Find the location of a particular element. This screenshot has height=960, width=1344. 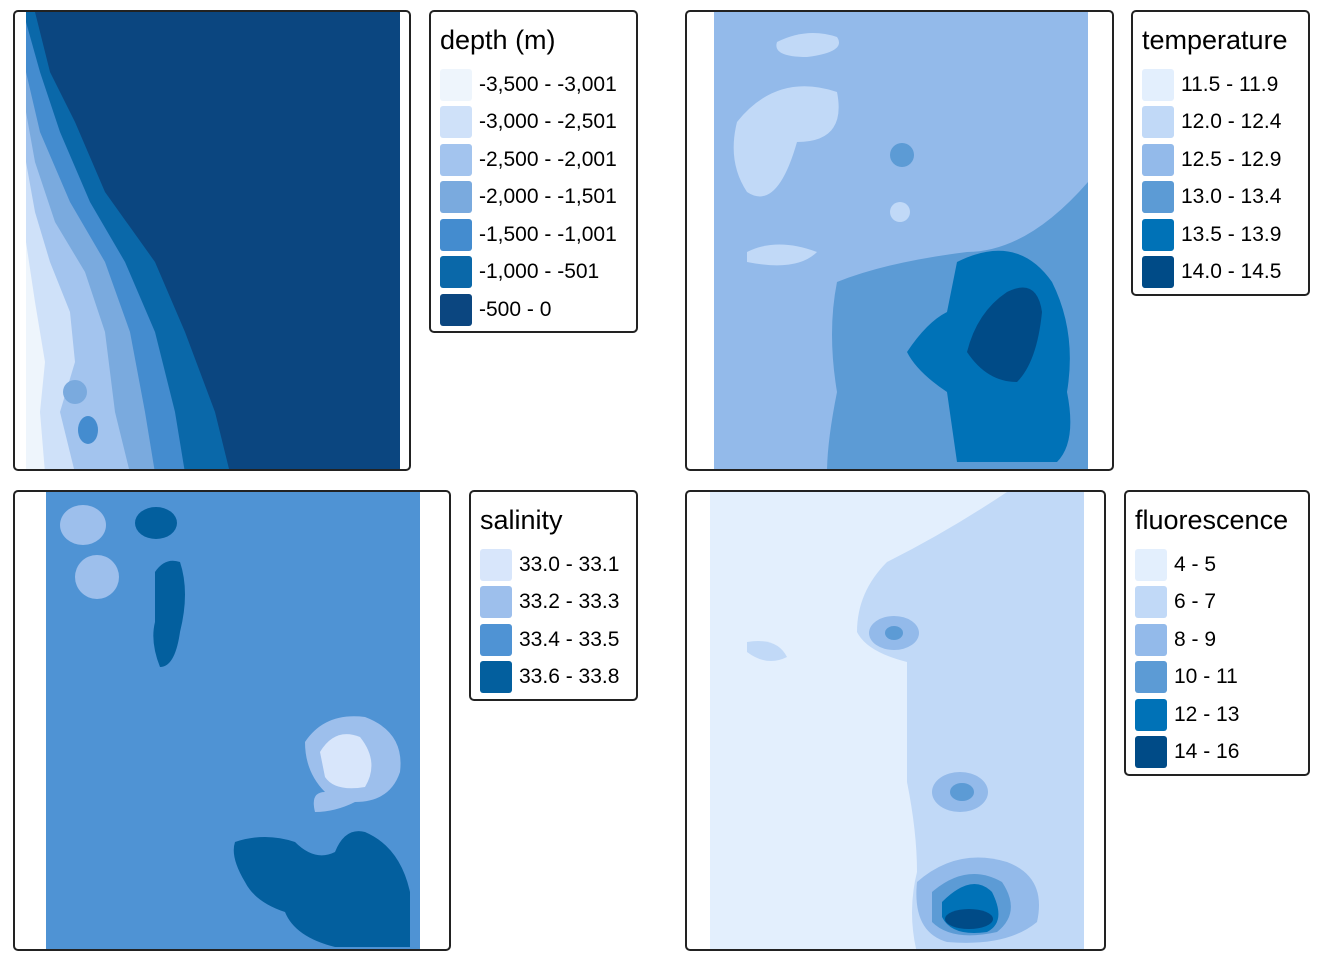

legend-item: 13.0 - 13.4 is located at coordinates (1220, 198).